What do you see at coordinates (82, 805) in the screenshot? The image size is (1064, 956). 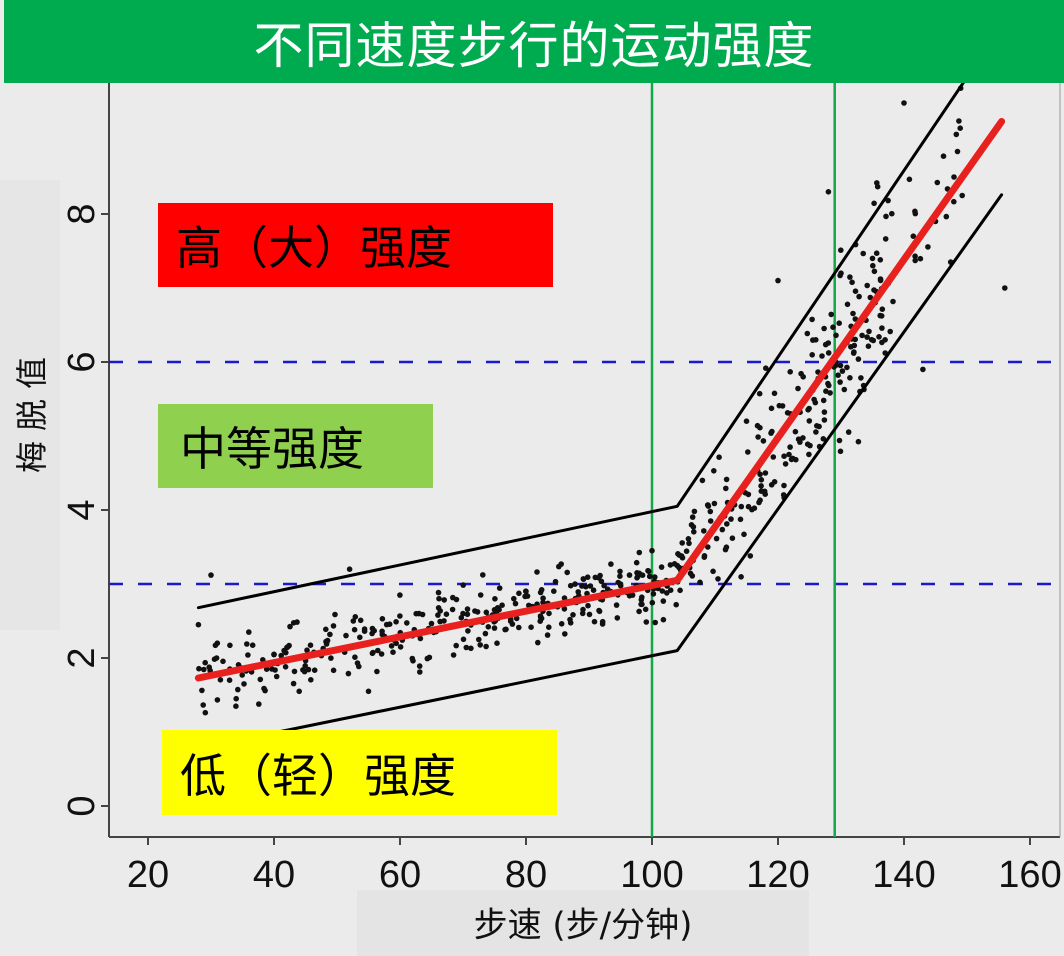 I see `y-tick-label: 0` at bounding box center [82, 805].